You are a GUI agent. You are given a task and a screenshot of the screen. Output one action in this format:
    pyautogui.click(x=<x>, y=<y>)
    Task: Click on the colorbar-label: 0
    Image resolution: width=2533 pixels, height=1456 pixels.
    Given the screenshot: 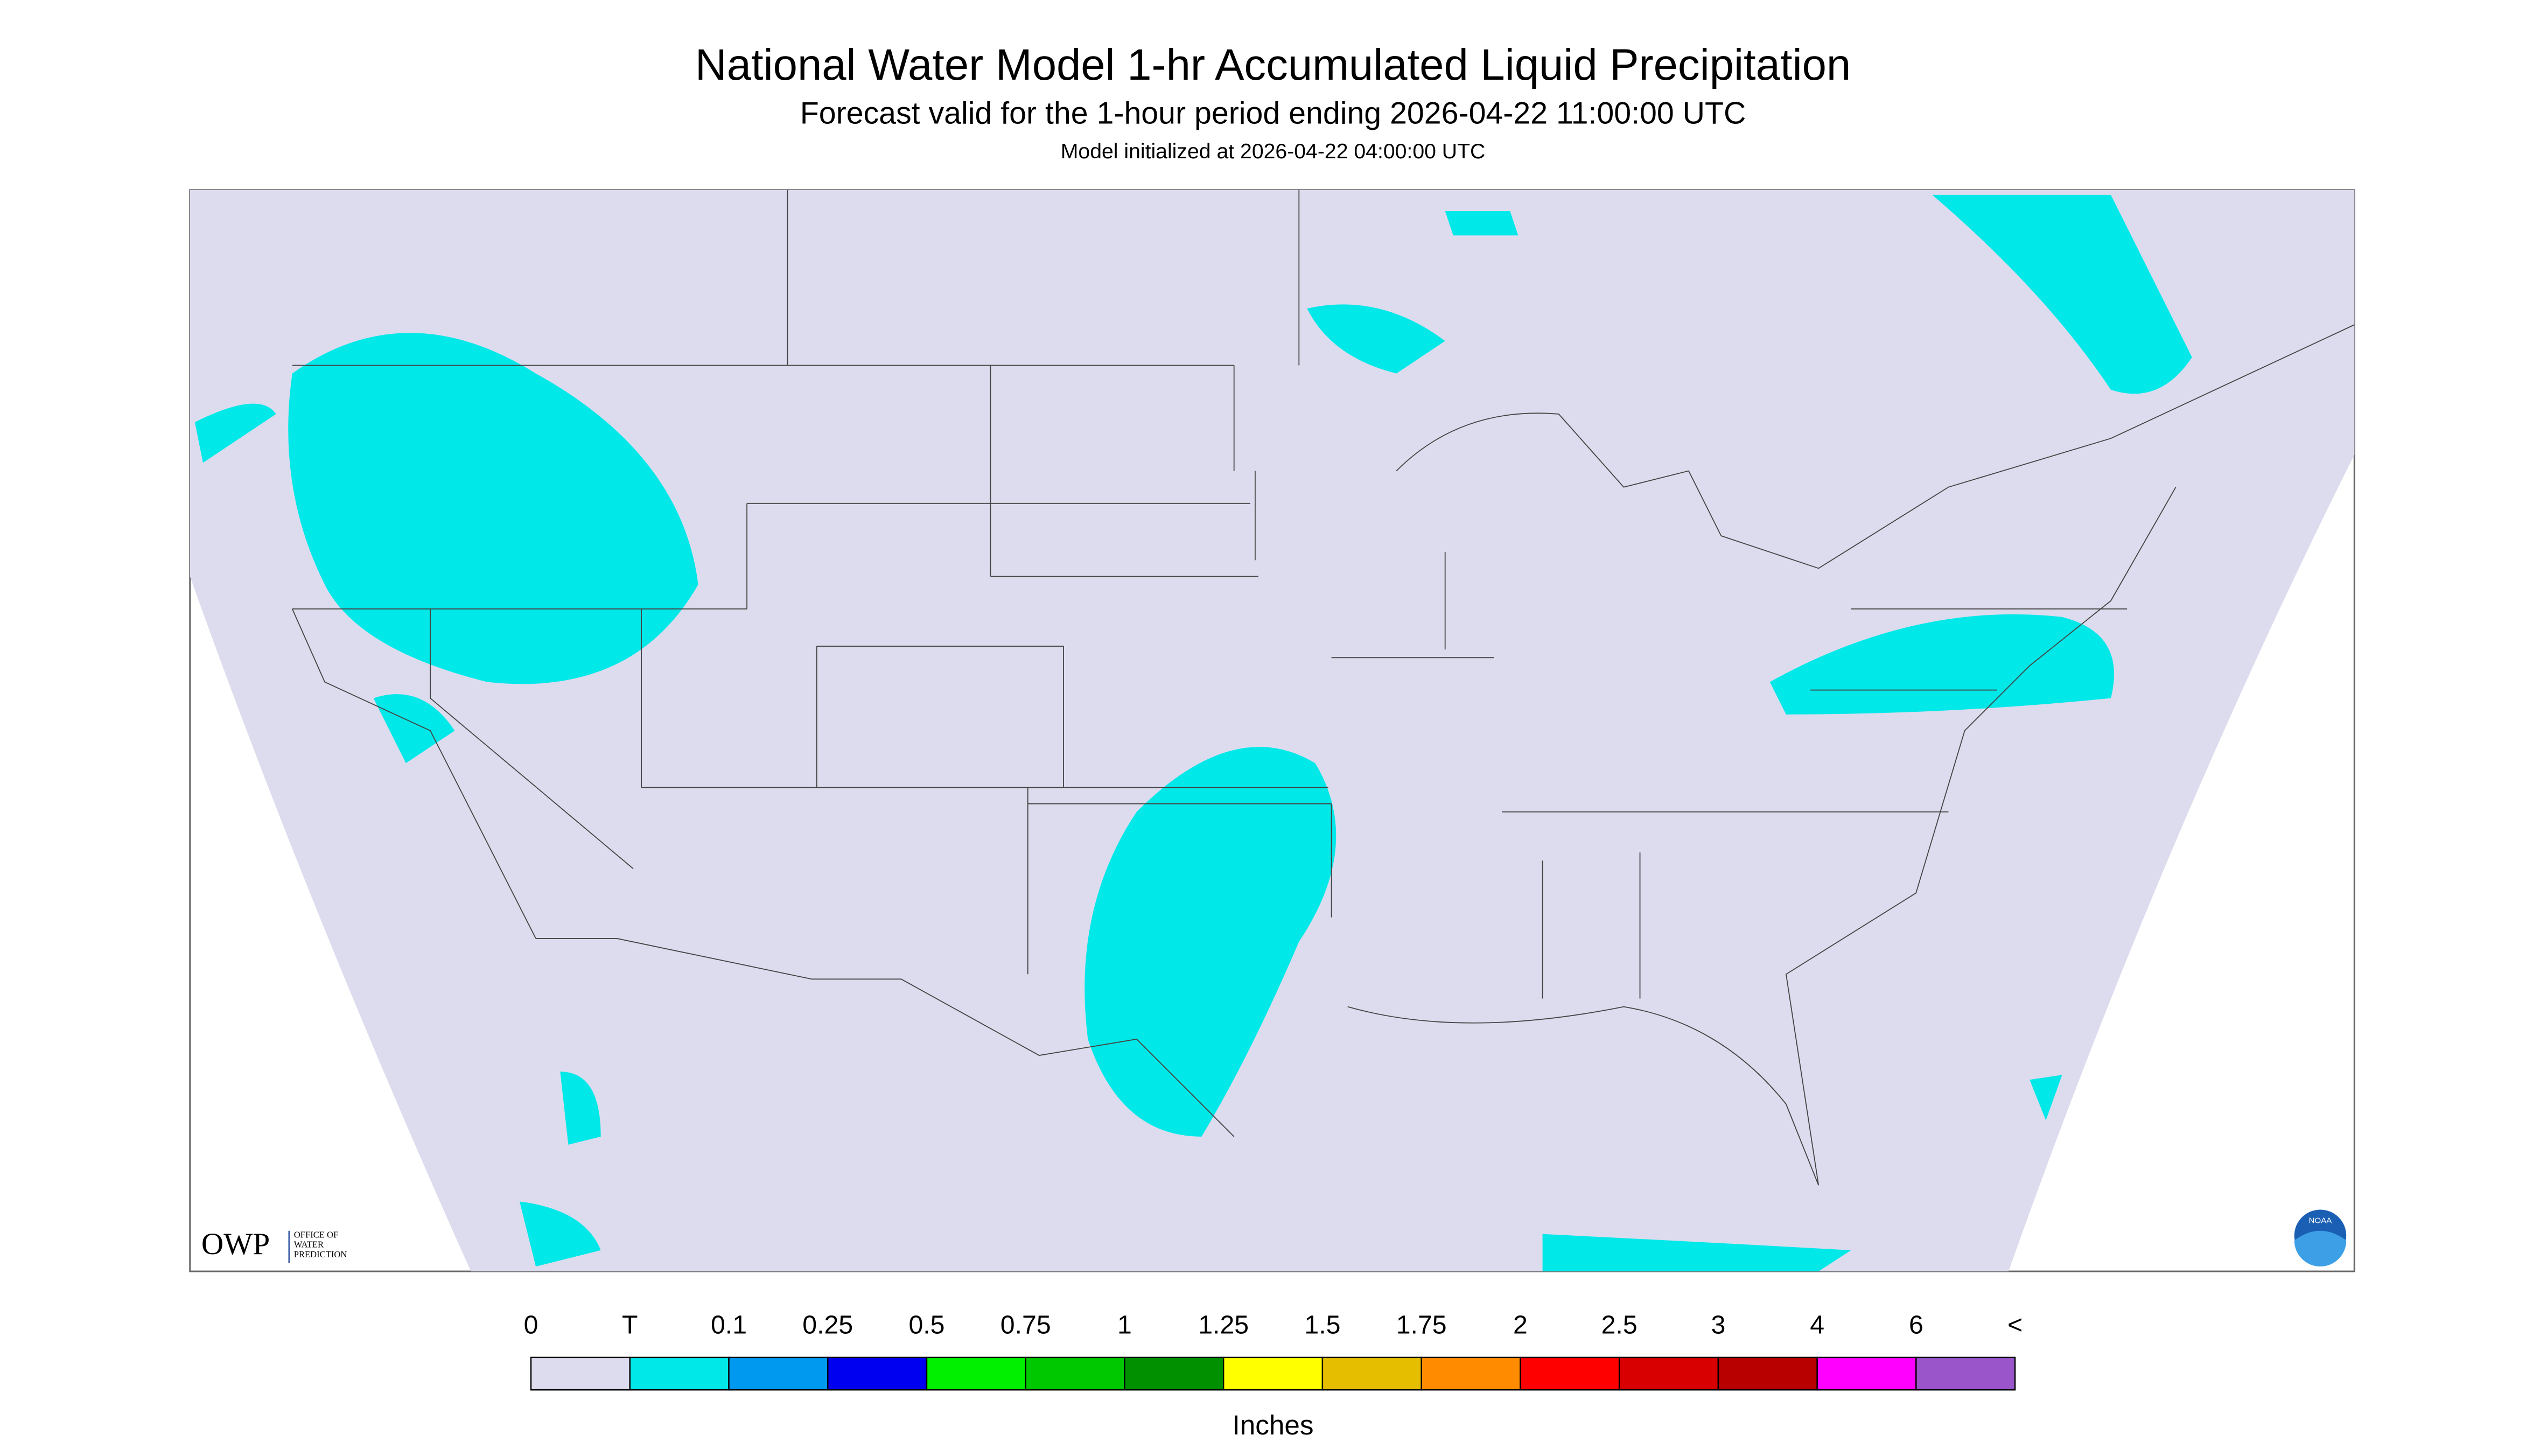 What is the action you would take?
    pyautogui.click(x=531, y=1324)
    